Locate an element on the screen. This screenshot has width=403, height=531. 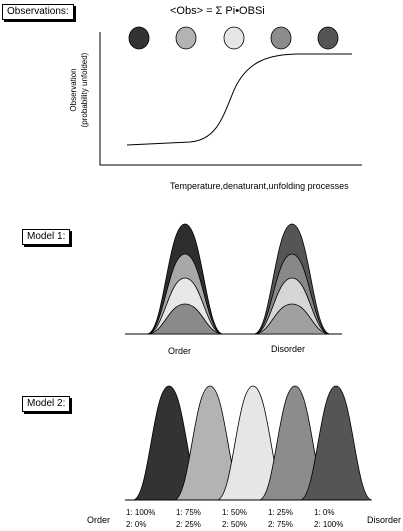
equation: <Obs> = Σ Pi•OBSi is located at coordinates (217, 11).